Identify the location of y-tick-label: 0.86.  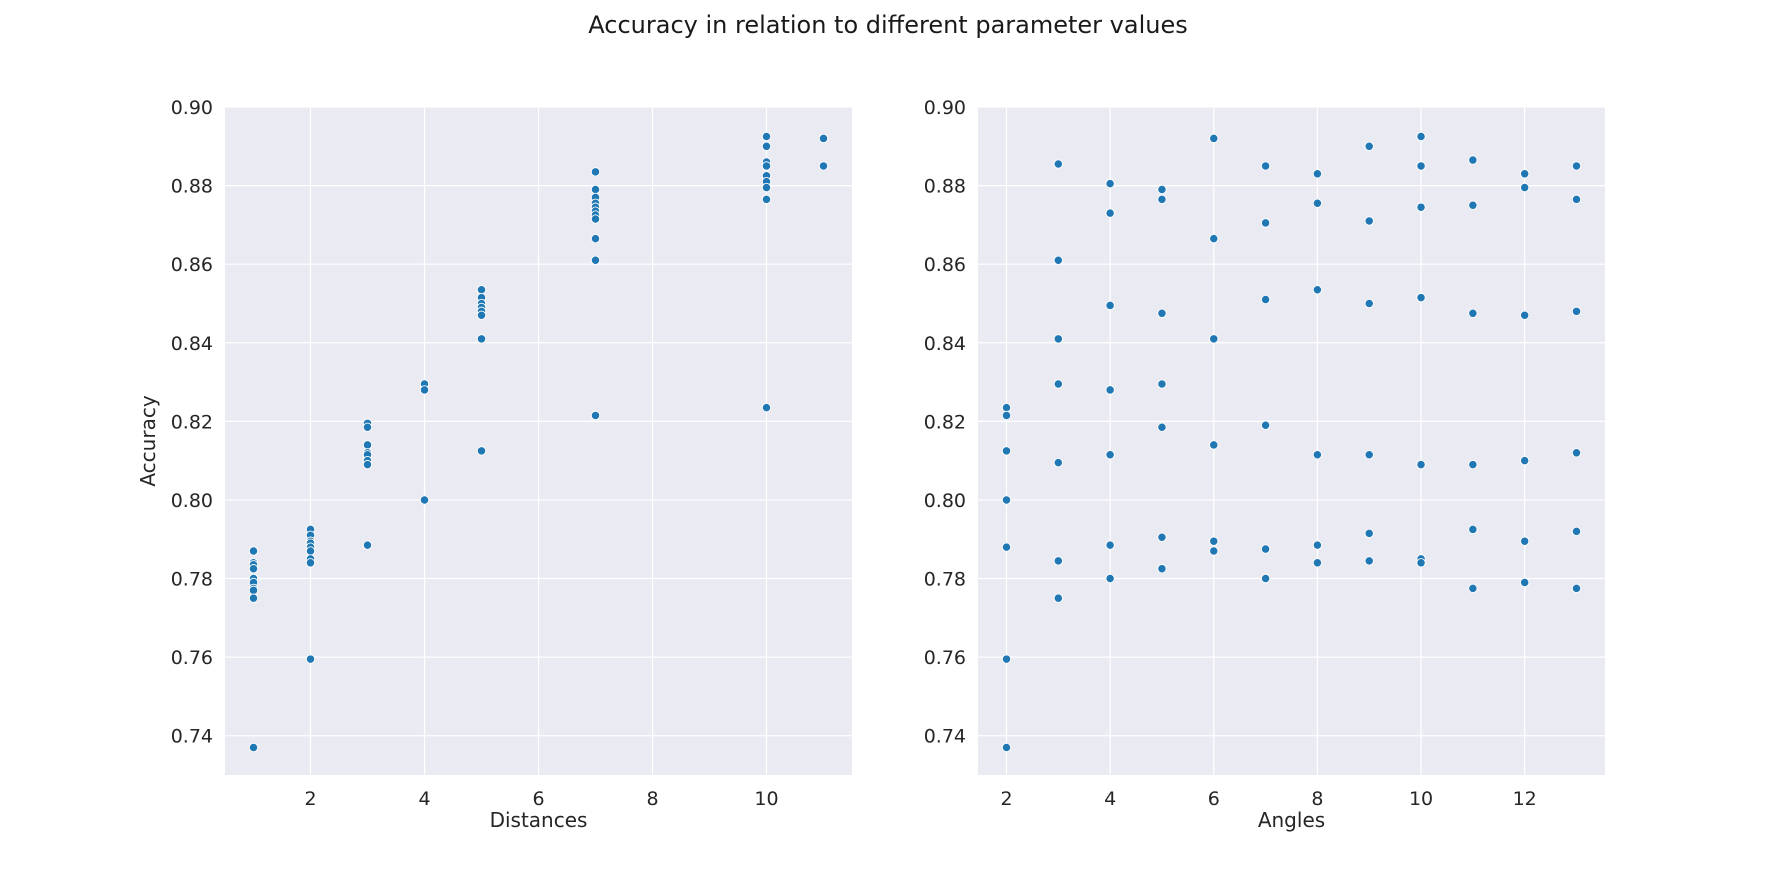
(945, 265).